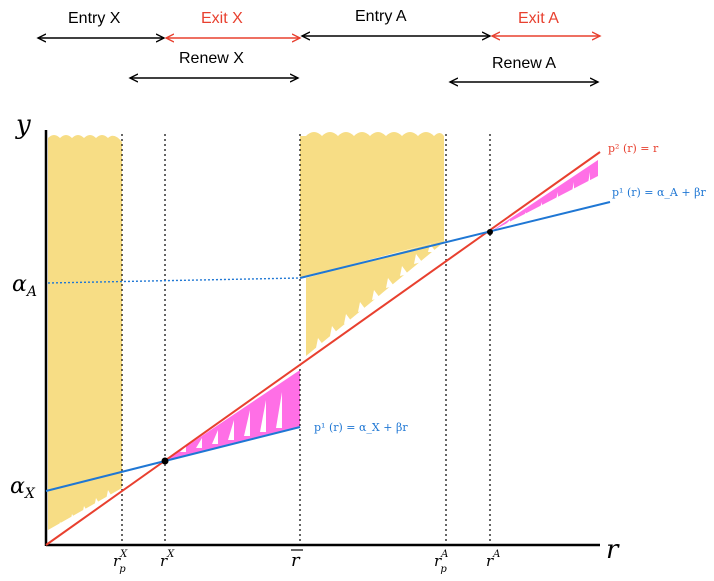  Describe the element at coordinates (490, 232) in the screenshot. I see `intersection-a` at that location.